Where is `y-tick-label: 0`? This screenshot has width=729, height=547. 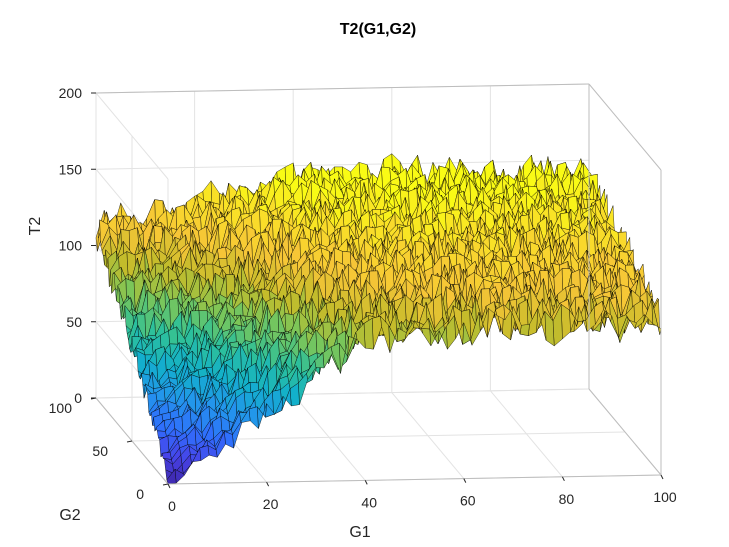 y-tick-label: 0 is located at coordinates (140, 494).